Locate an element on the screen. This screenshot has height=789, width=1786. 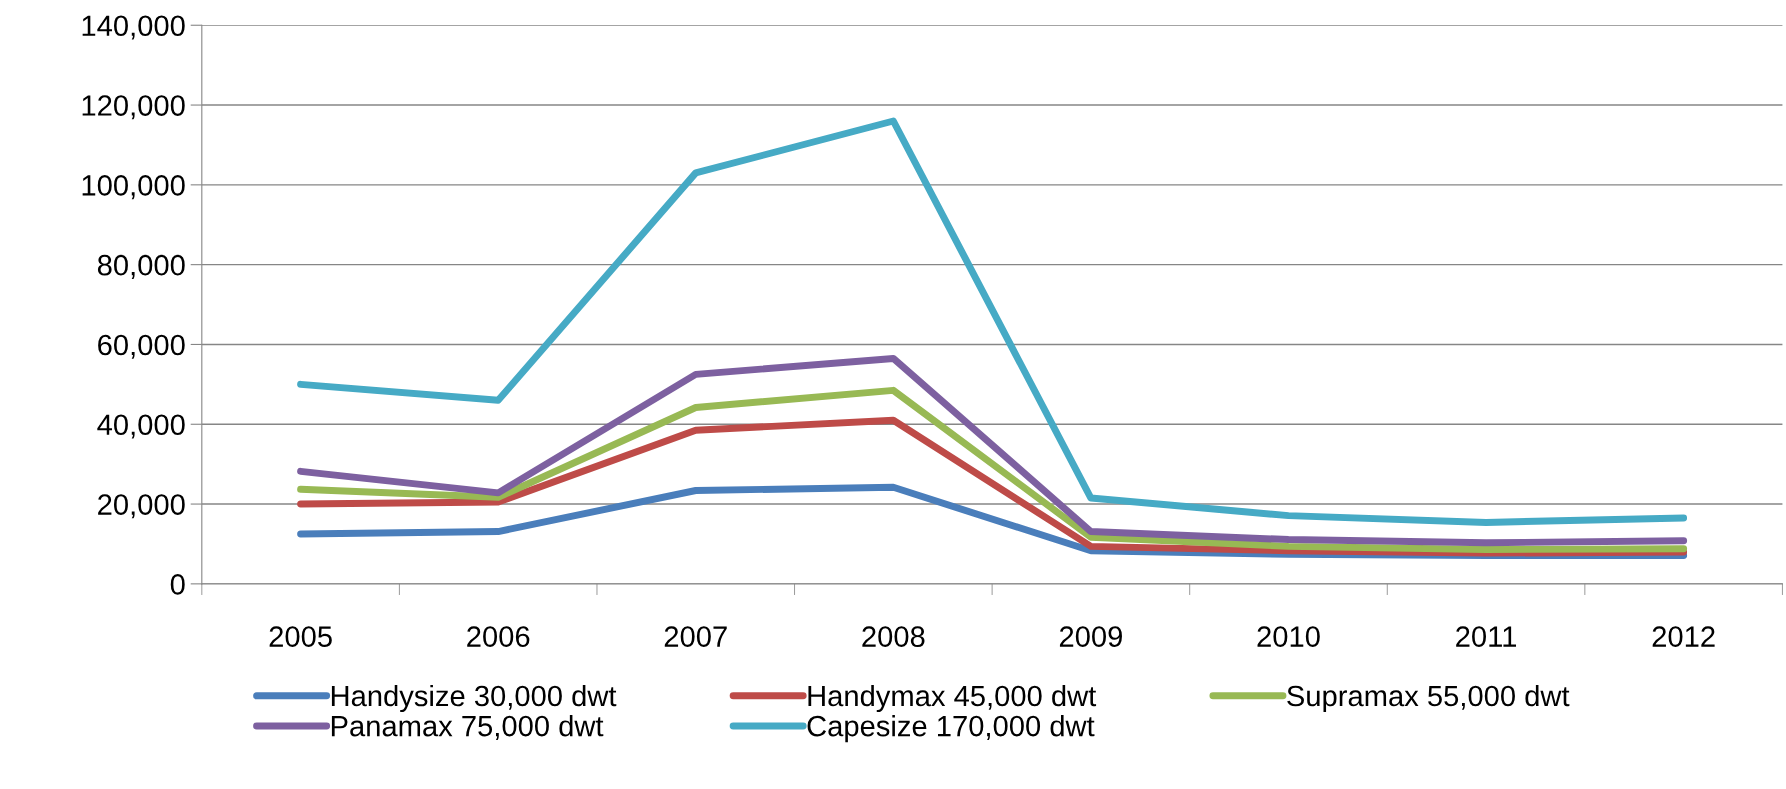
x-tick-label: 2006 is located at coordinates (498, 636).